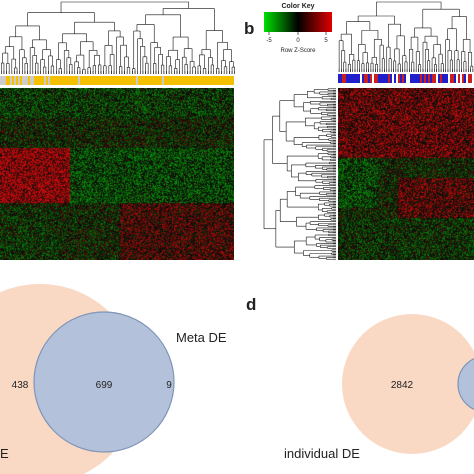 The height and width of the screenshot is (474, 474). What do you see at coordinates (326, 41) in the screenshot?
I see `color-key-tick-high: 5` at bounding box center [326, 41].